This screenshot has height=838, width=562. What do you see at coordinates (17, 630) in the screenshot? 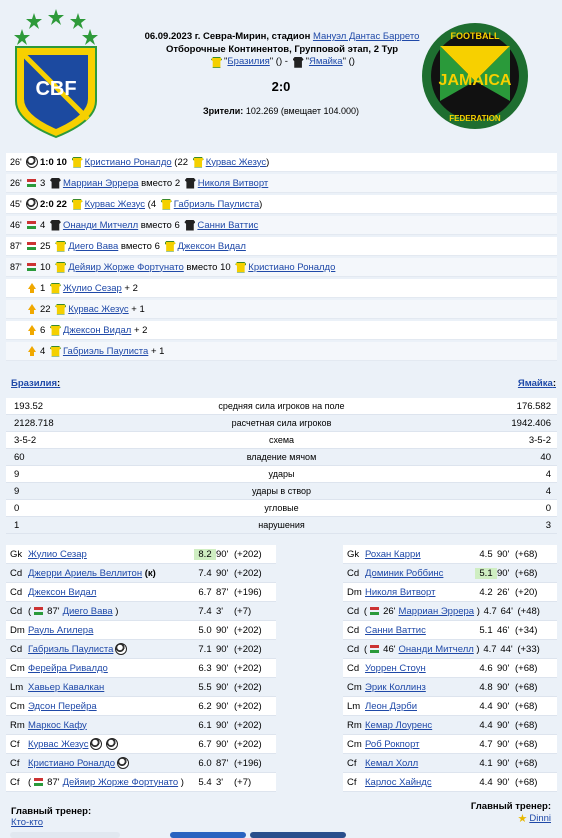
I see `player-position: Dm` at bounding box center [17, 630].